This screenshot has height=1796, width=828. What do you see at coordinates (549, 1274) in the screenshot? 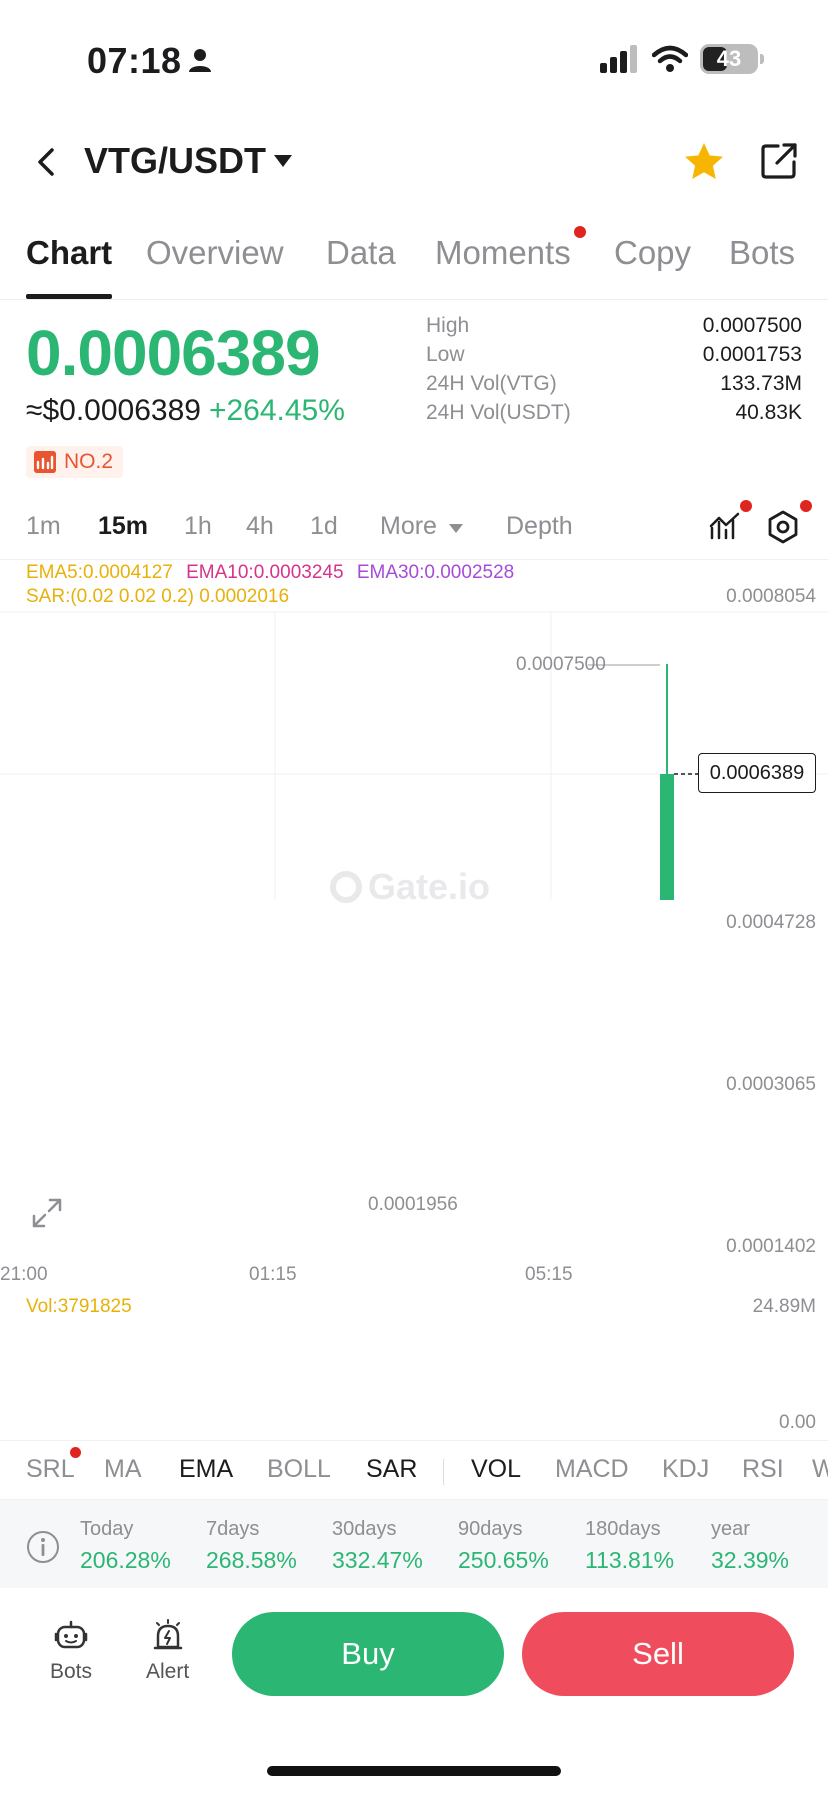
I see `x-tick-label: 05:15` at bounding box center [549, 1274].